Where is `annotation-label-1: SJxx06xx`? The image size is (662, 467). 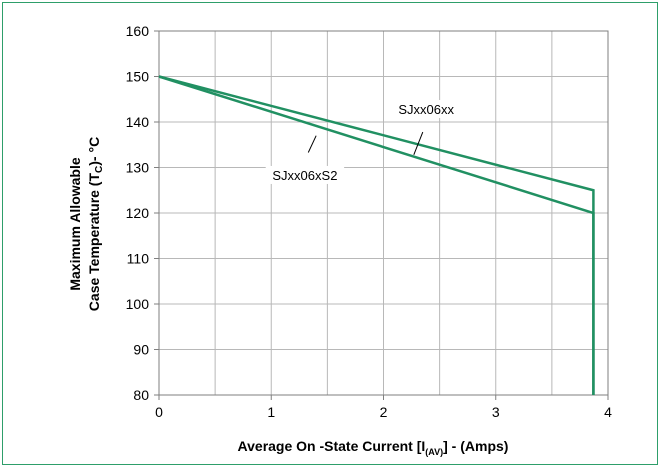 annotation-label-1: SJxx06xx is located at coordinates (426, 109).